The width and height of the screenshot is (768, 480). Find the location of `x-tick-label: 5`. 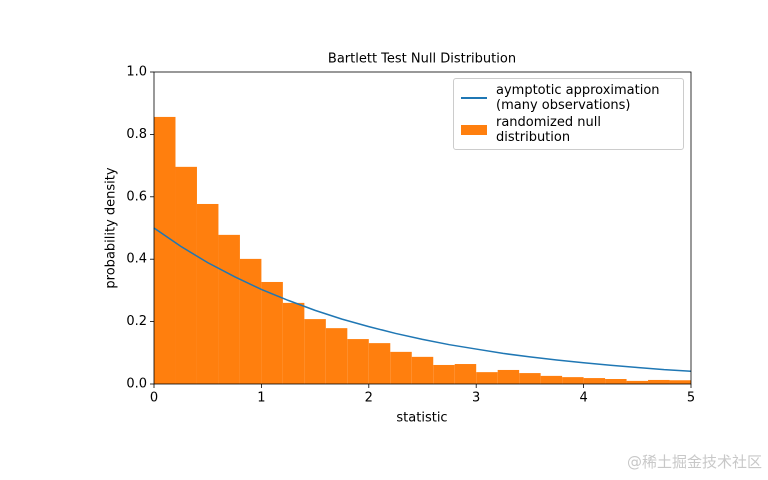

x-tick-label: 5 is located at coordinates (691, 398).